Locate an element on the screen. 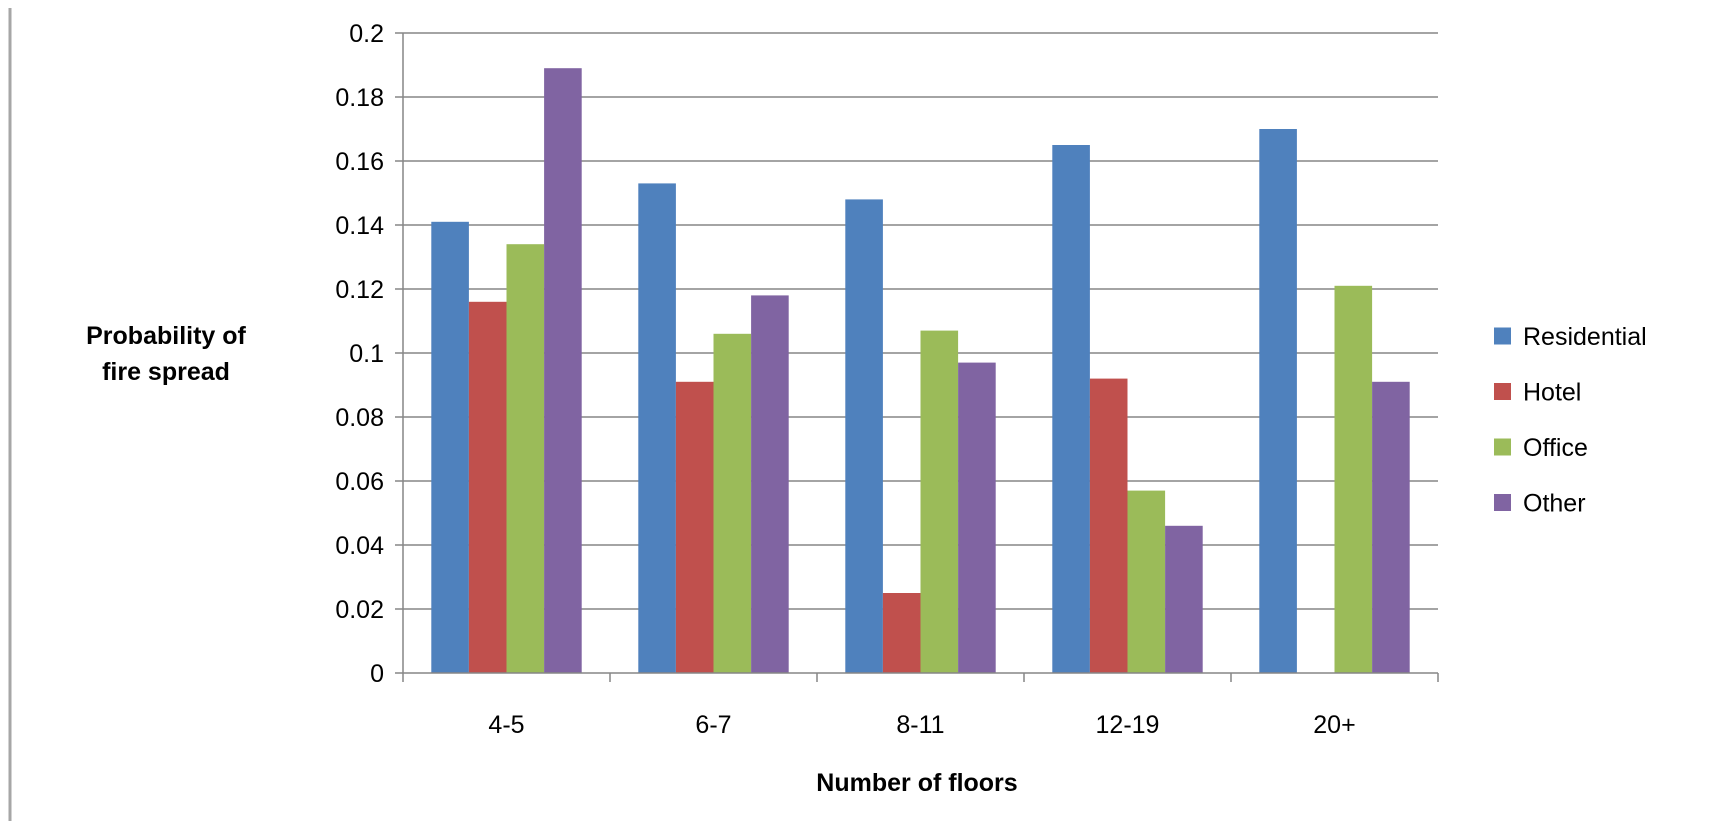  x-tick-label: 6-7 is located at coordinates (713, 725).